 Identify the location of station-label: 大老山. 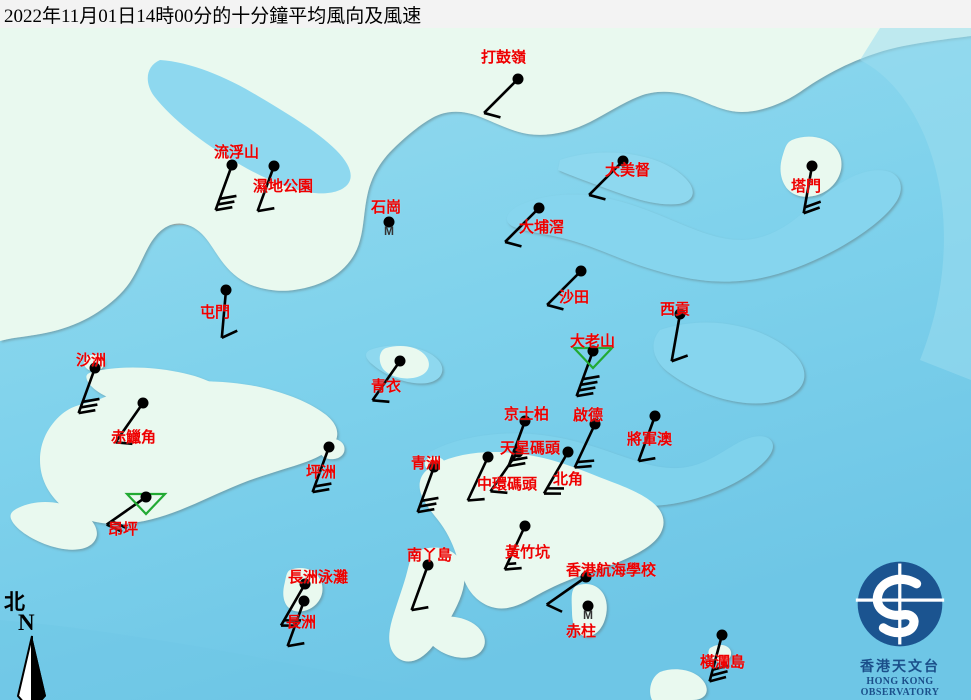
(593, 341).